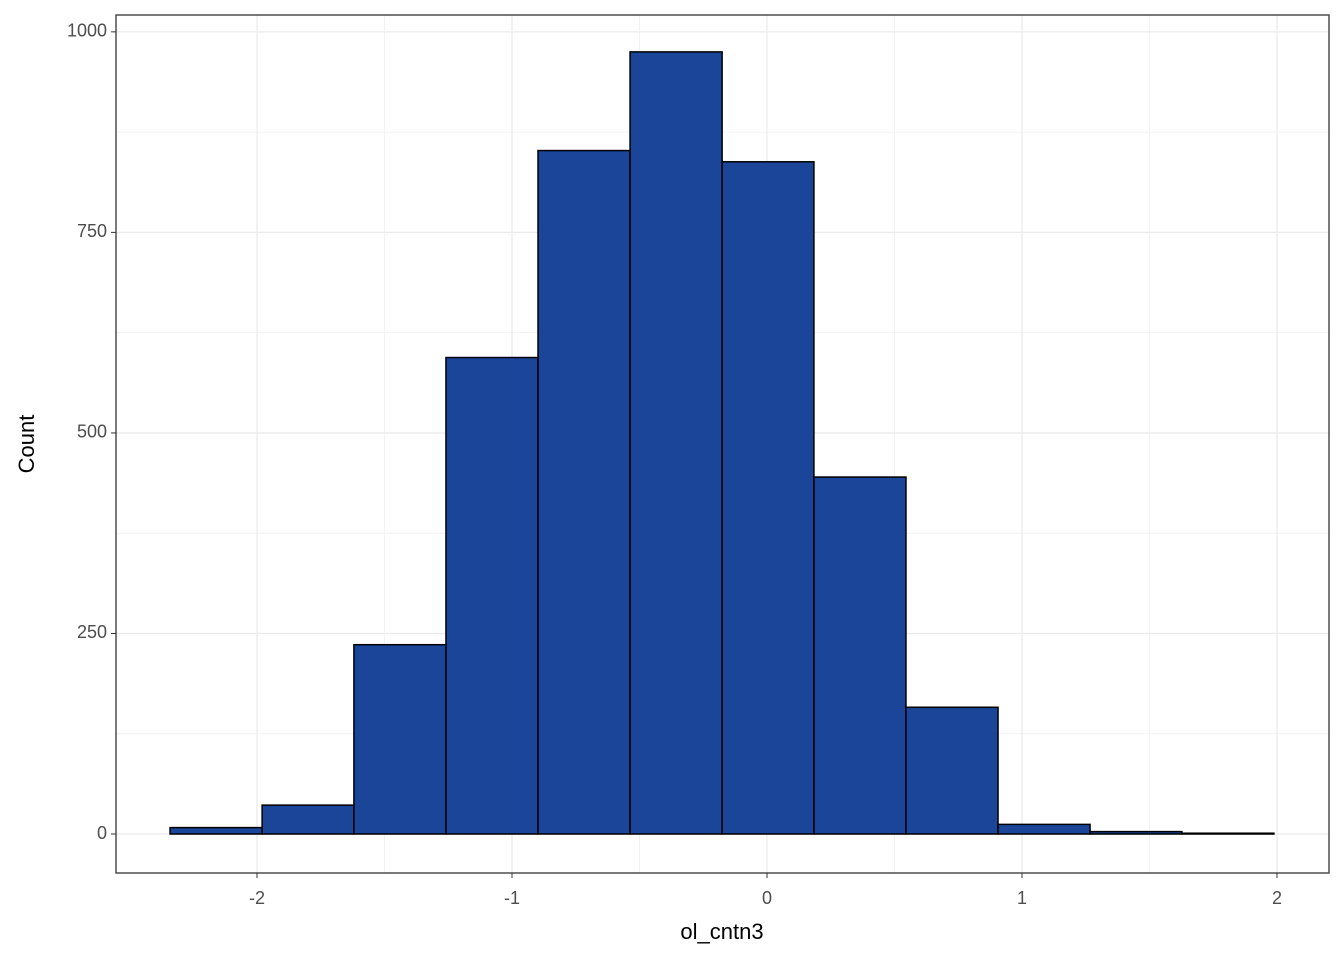  Describe the element at coordinates (721, 931) in the screenshot. I see `x-axis-title: ol_cntn3` at that location.